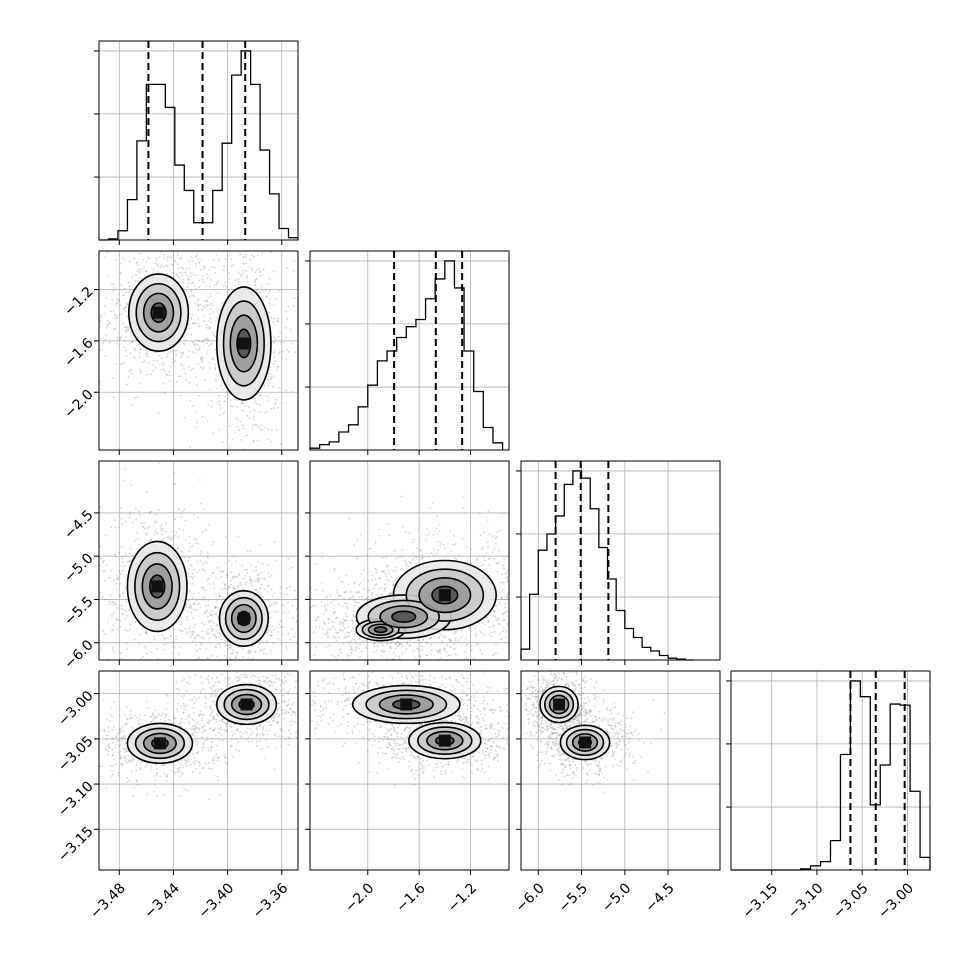  What do you see at coordinates (445, 595) in the screenshot?
I see `contour-line` at bounding box center [445, 595].